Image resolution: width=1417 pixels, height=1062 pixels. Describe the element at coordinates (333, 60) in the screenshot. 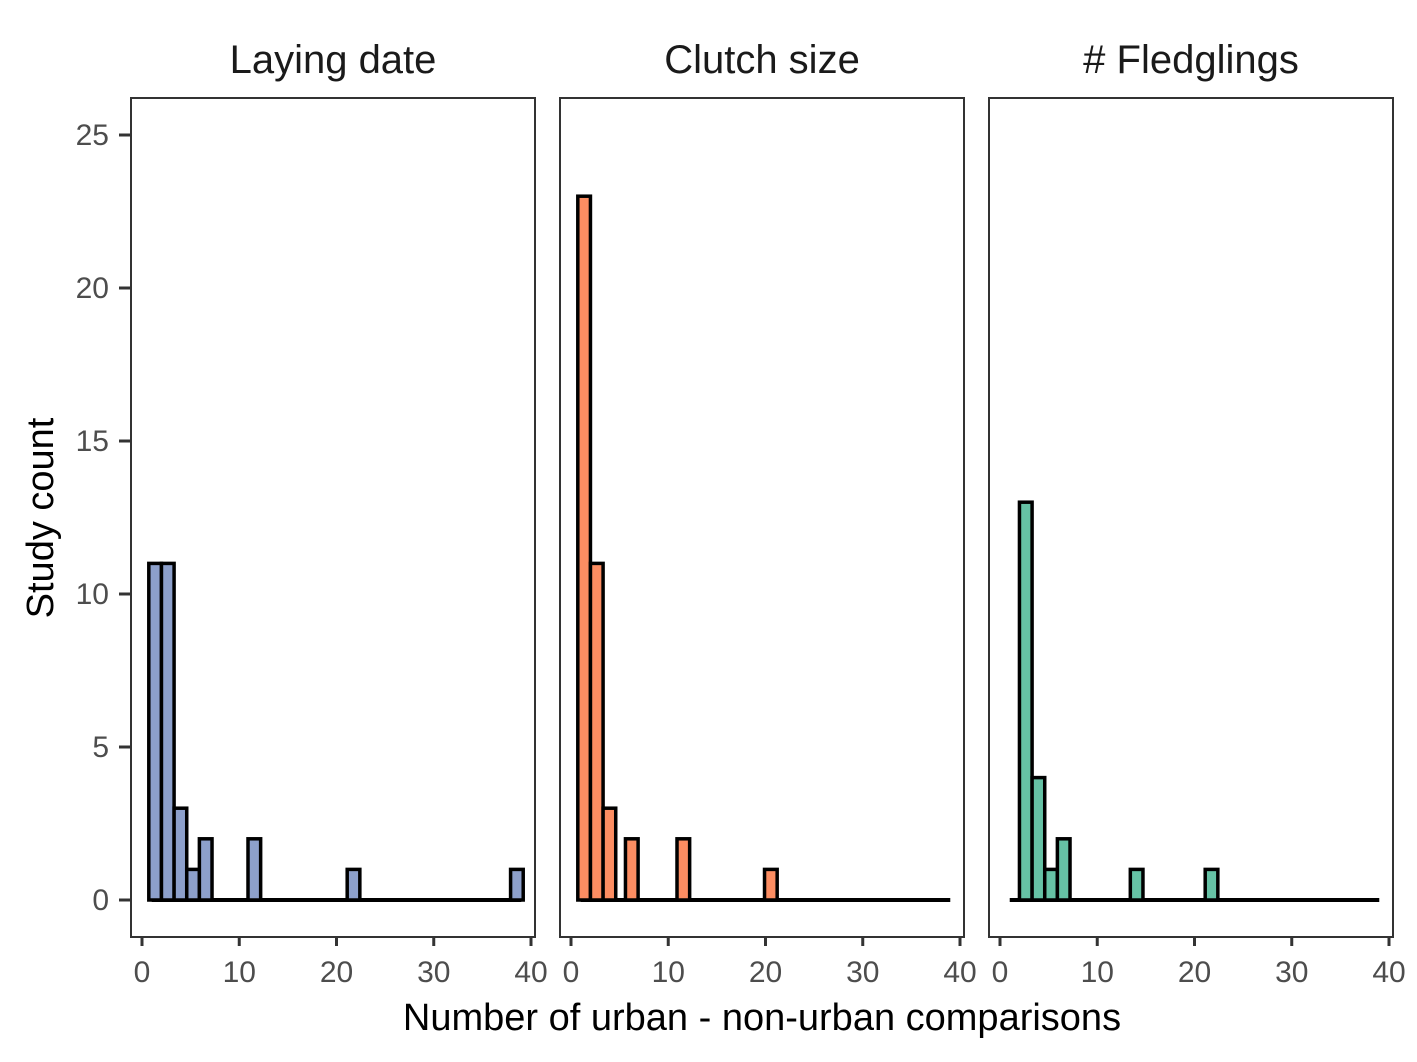

I see `panel-title: Laying date` at that location.